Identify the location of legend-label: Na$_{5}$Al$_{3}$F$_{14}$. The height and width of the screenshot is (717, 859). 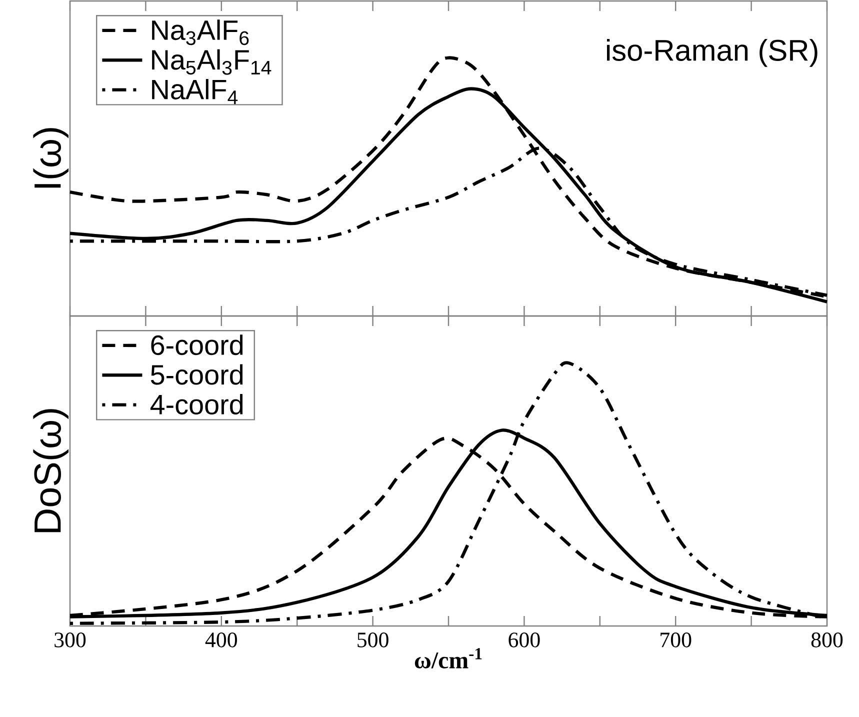
(212, 62).